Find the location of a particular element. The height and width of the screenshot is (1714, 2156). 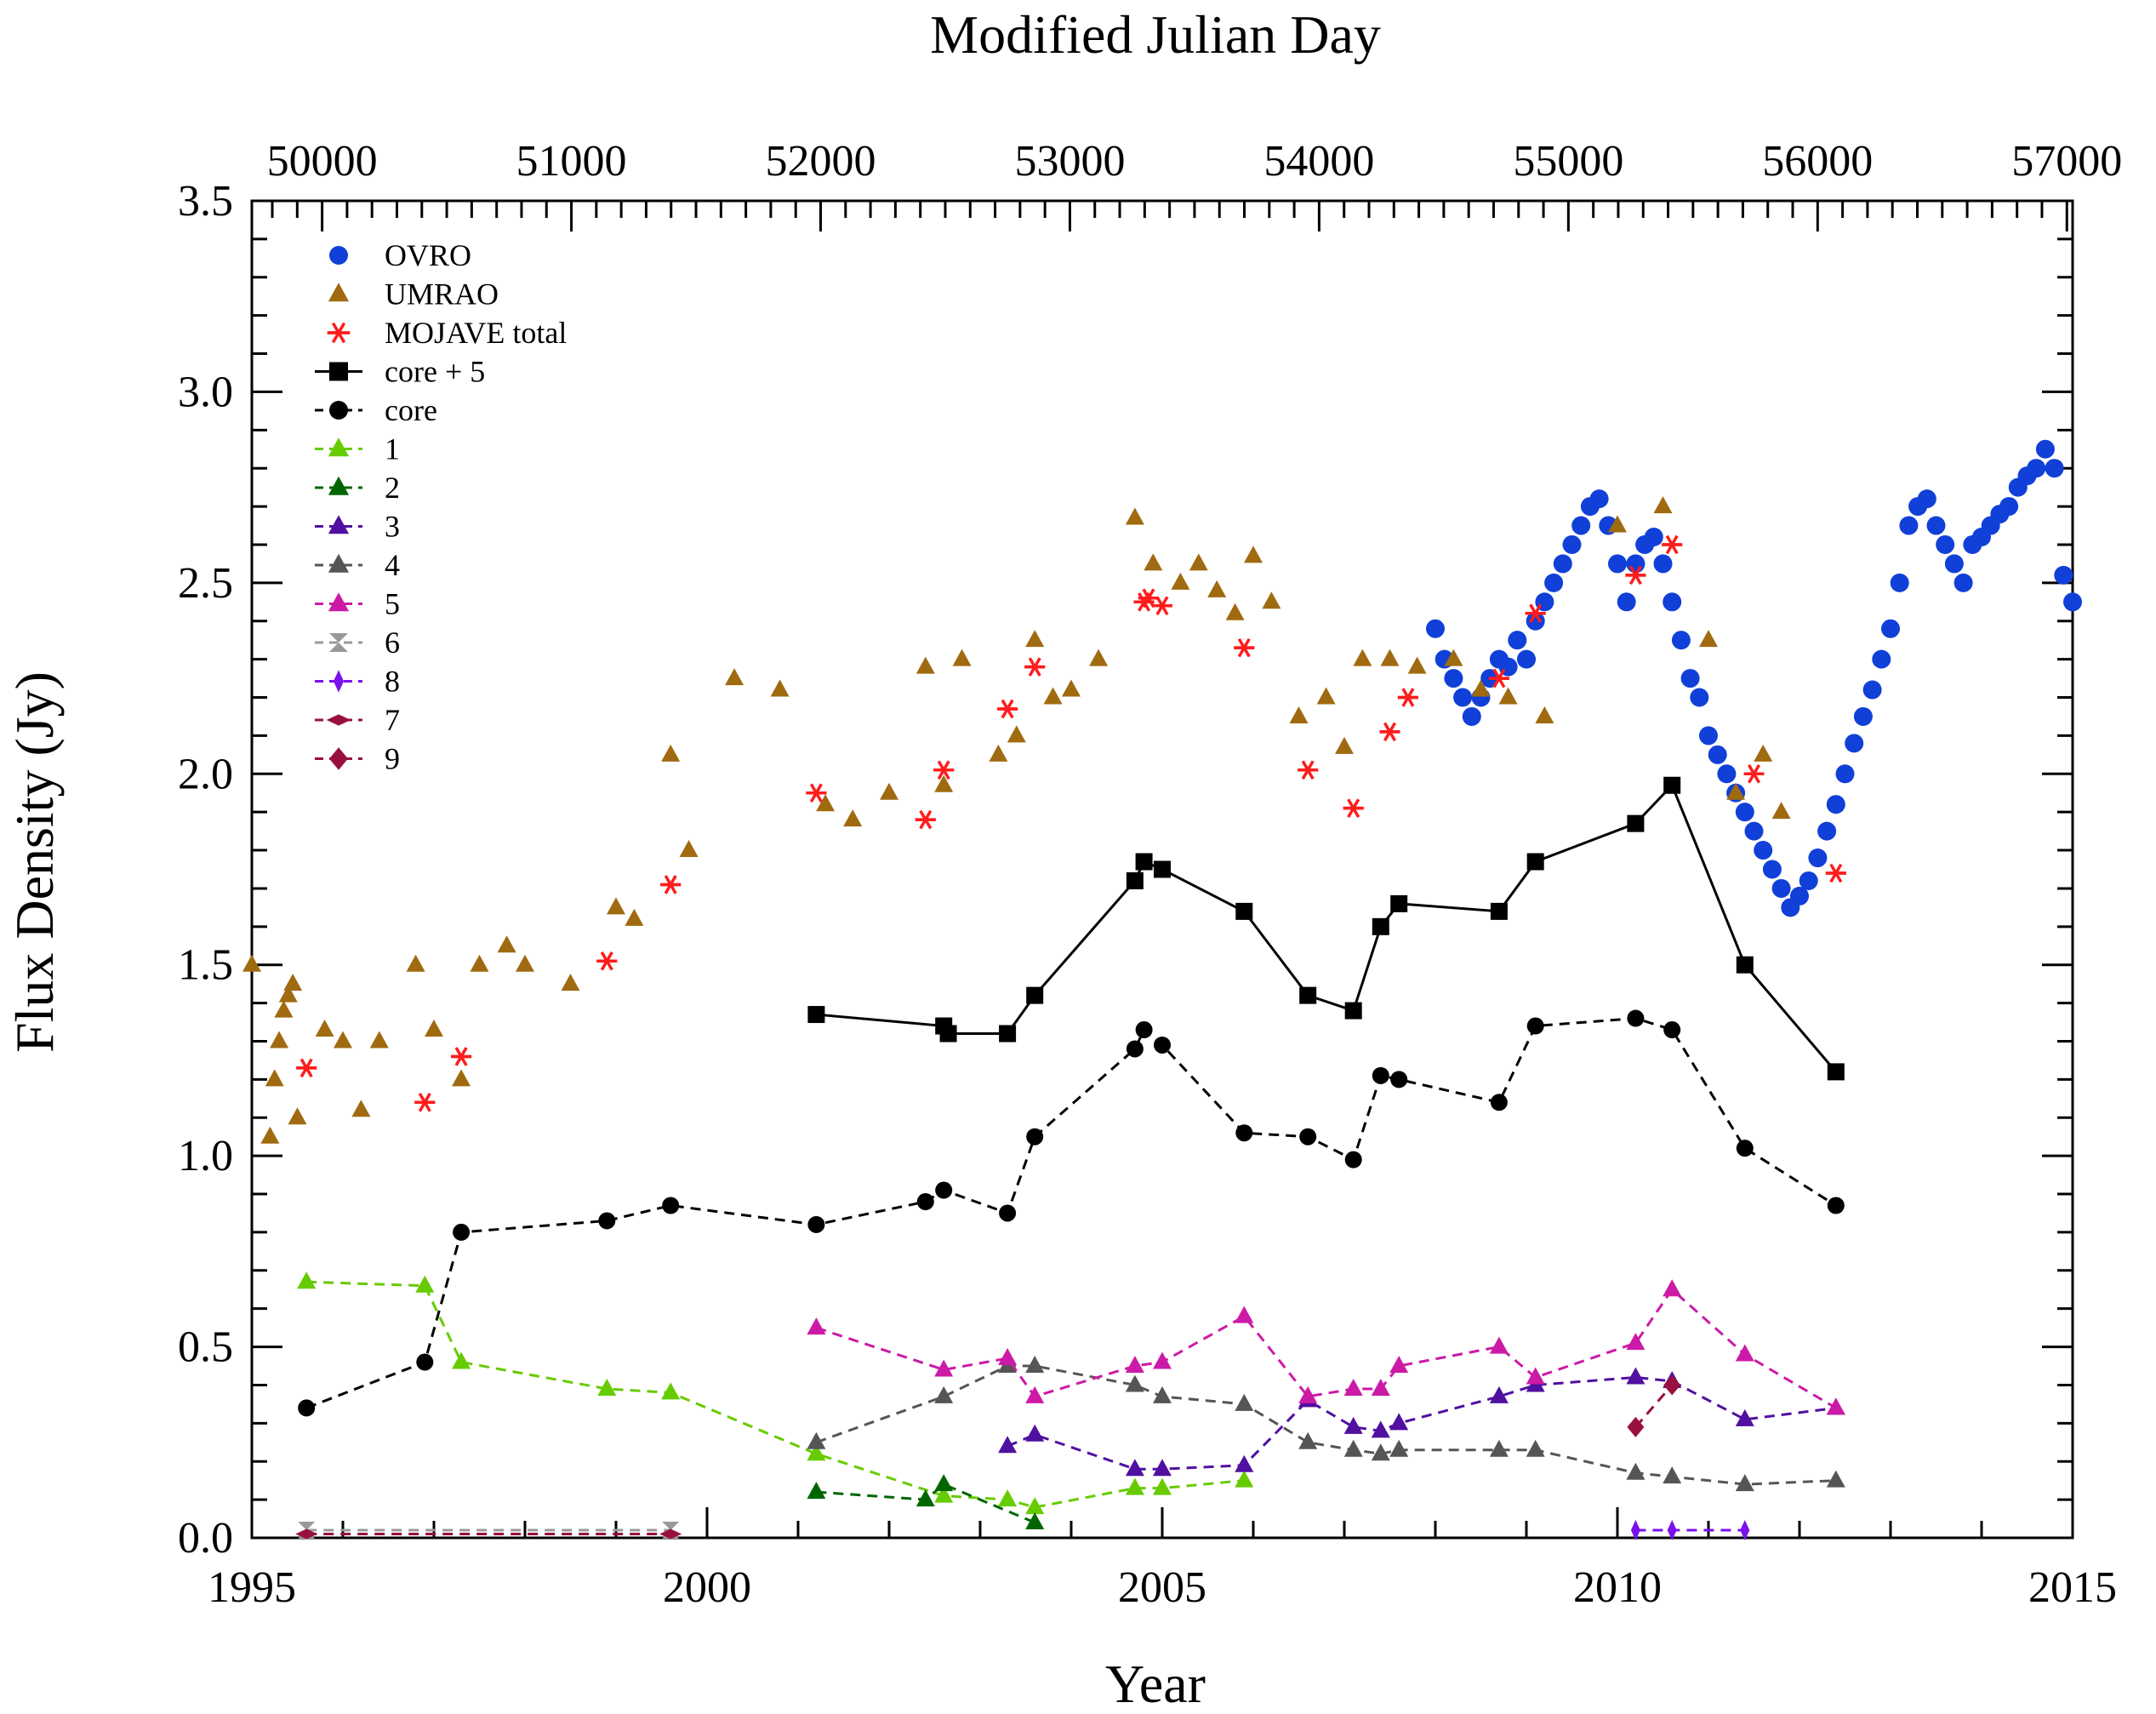

x2-tick-label: 50000 is located at coordinates (323, 161).